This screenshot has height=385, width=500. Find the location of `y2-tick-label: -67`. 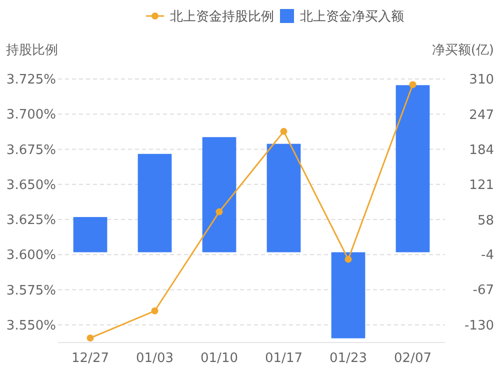

y2-tick-label: -67 is located at coordinates (483, 290).